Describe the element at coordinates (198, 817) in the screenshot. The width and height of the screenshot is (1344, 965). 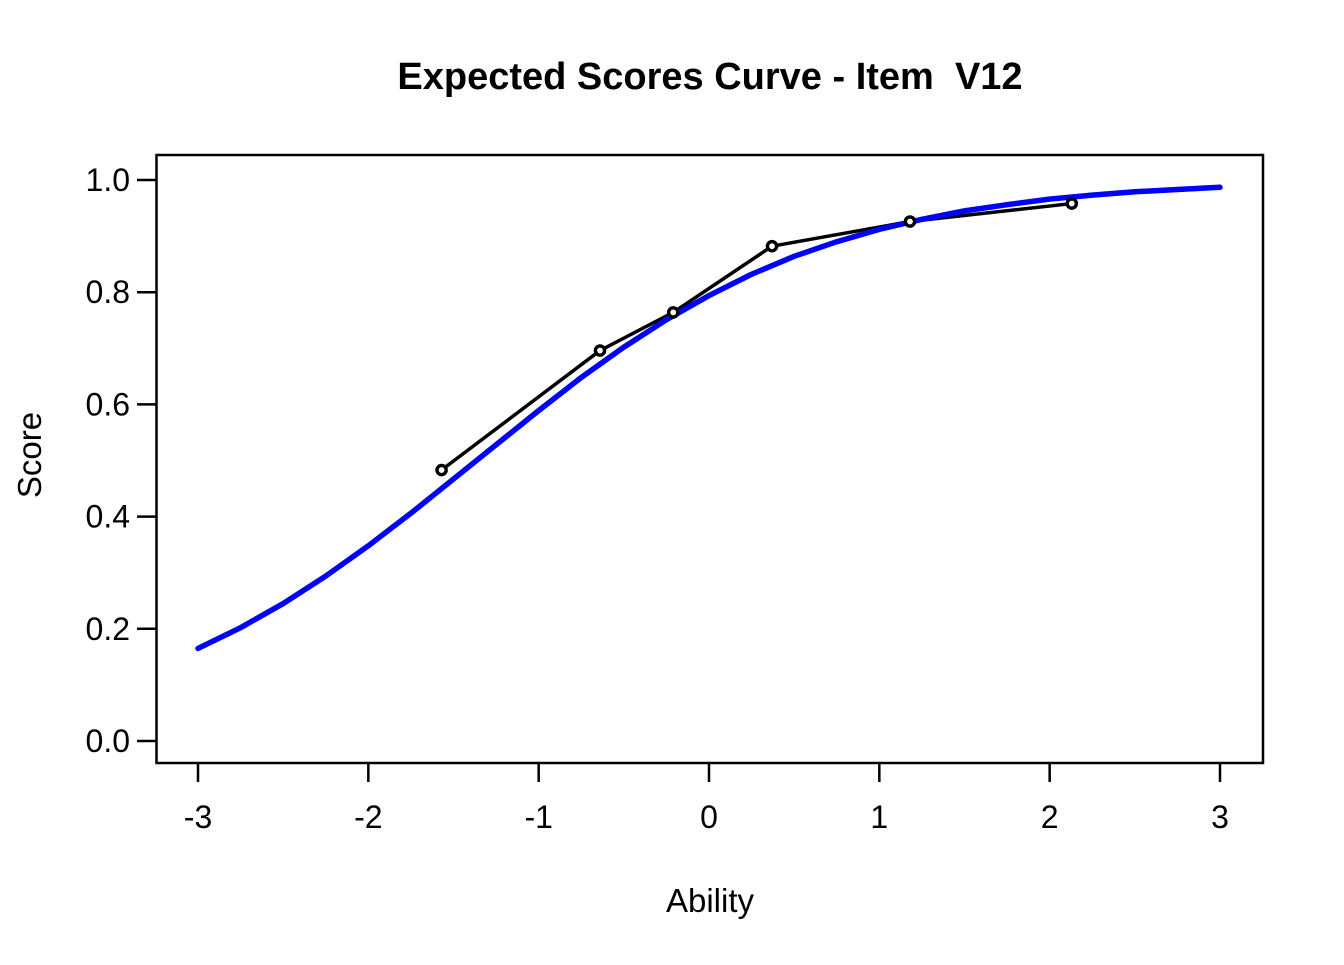
I see `x-tick-label: -3` at that location.